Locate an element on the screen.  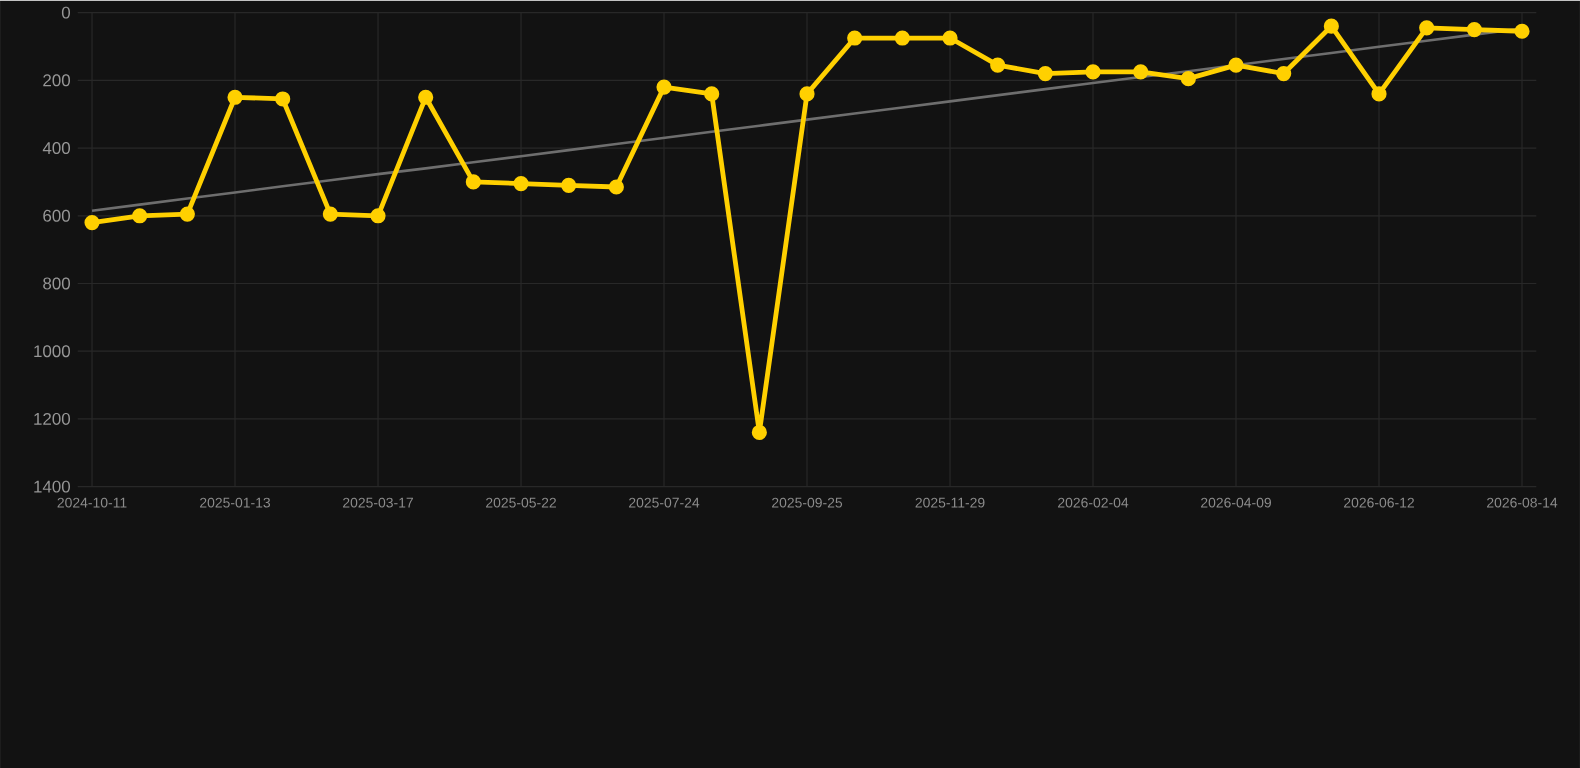
y-tick-label: 1000 is located at coordinates (52, 350).